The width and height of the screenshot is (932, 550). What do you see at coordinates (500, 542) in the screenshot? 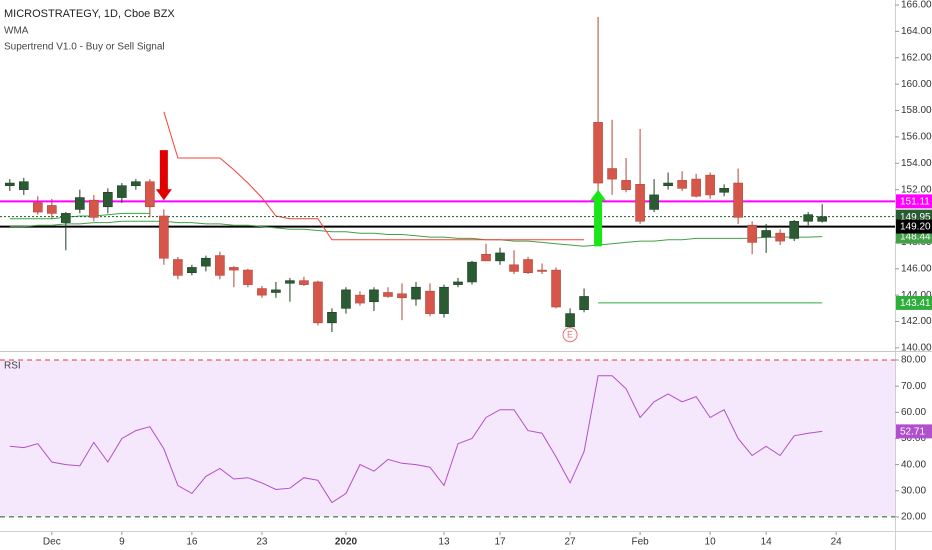
I see `x-tick-label: 17` at bounding box center [500, 542].